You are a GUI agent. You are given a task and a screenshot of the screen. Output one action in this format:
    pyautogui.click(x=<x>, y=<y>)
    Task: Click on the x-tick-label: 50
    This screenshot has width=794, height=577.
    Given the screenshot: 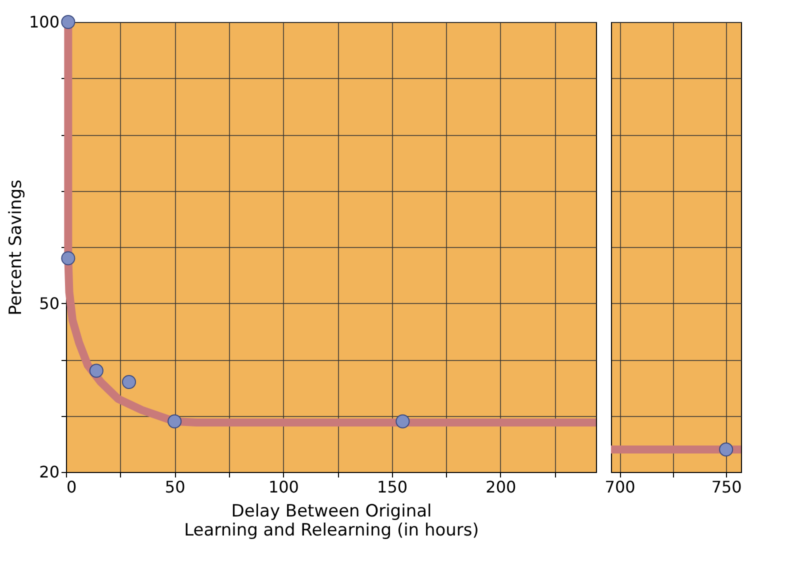 What is the action you would take?
    pyautogui.click(x=175, y=487)
    